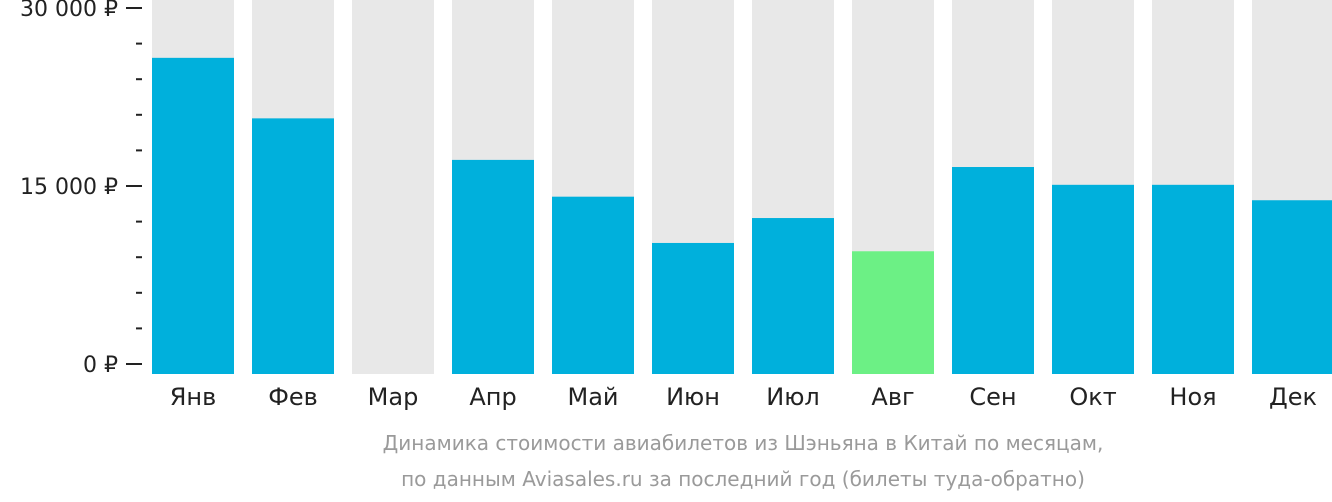 The image size is (1332, 502). I want to click on x-tick-label: Май, so click(592, 397).